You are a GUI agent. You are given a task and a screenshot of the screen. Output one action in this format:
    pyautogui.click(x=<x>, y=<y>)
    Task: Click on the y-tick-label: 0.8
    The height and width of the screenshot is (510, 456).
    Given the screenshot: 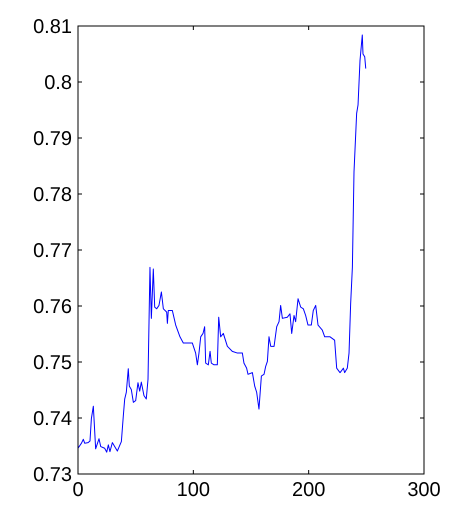 What is the action you would take?
    pyautogui.click(x=58, y=83)
    